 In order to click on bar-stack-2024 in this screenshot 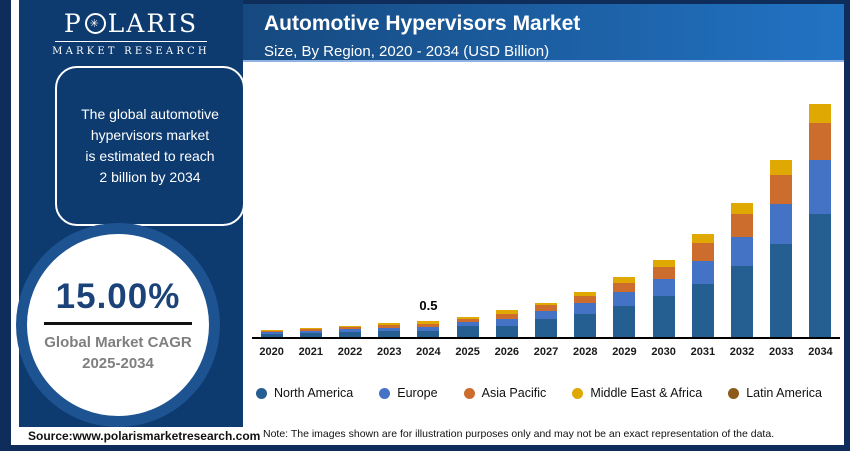, I will do `click(428, 329)`.